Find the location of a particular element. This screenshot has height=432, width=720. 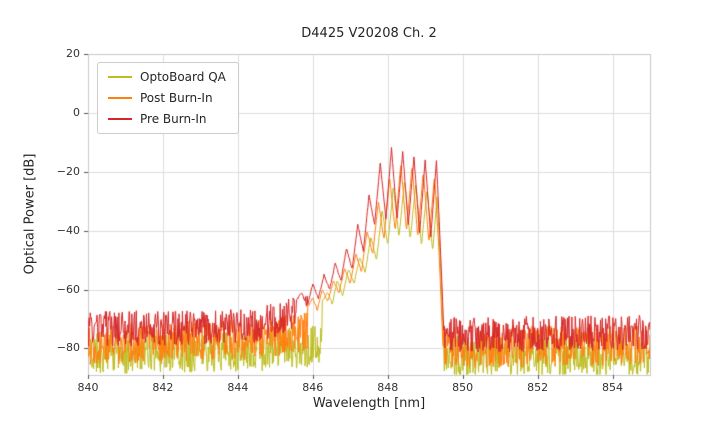

y-tick-label: 0 is located at coordinates (76, 112).